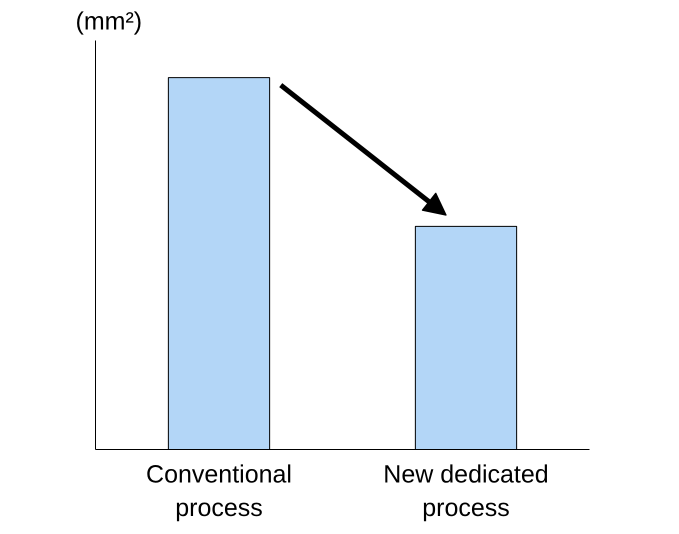 This screenshot has width=679, height=534. What do you see at coordinates (219, 491) in the screenshot?
I see `x-tick-label: Conventional process` at bounding box center [219, 491].